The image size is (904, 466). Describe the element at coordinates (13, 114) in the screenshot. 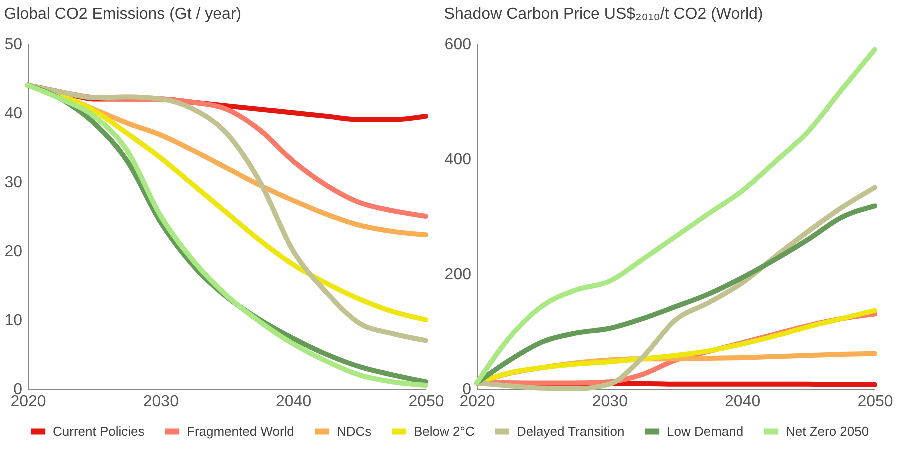

I see `y-tick-label: 40` at that location.